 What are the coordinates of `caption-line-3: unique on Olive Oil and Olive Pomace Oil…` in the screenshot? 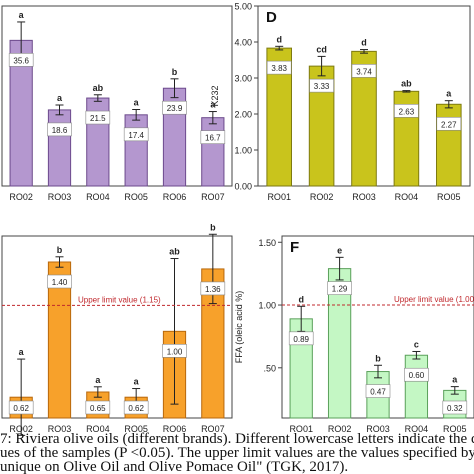 It's located at (174, 466).